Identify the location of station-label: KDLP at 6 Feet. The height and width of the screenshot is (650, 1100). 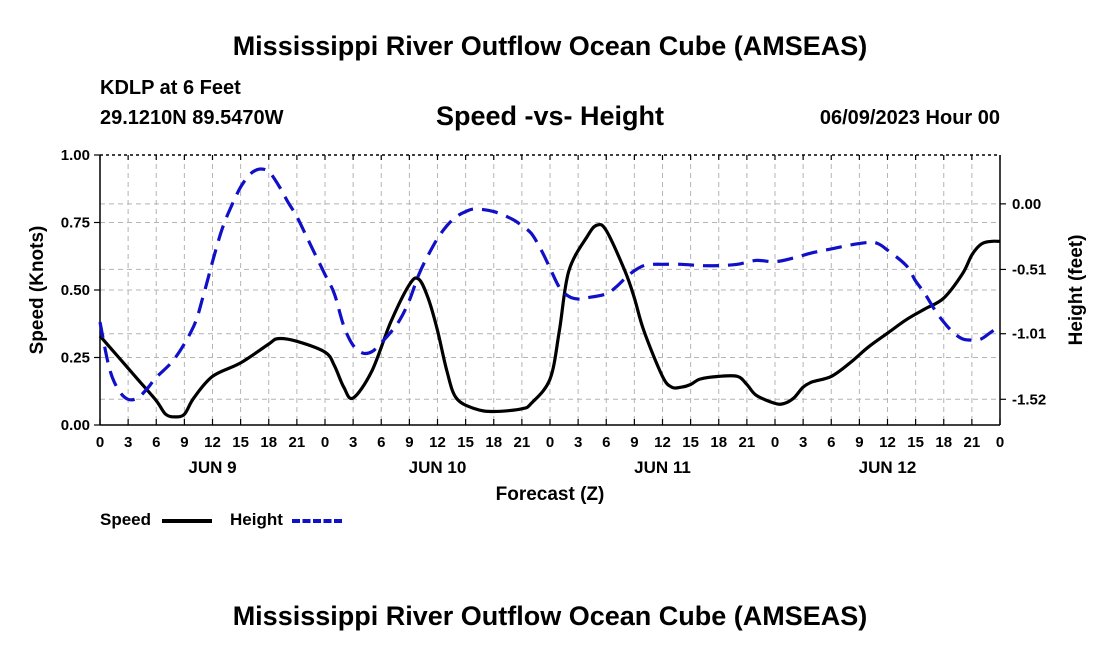
(170, 88).